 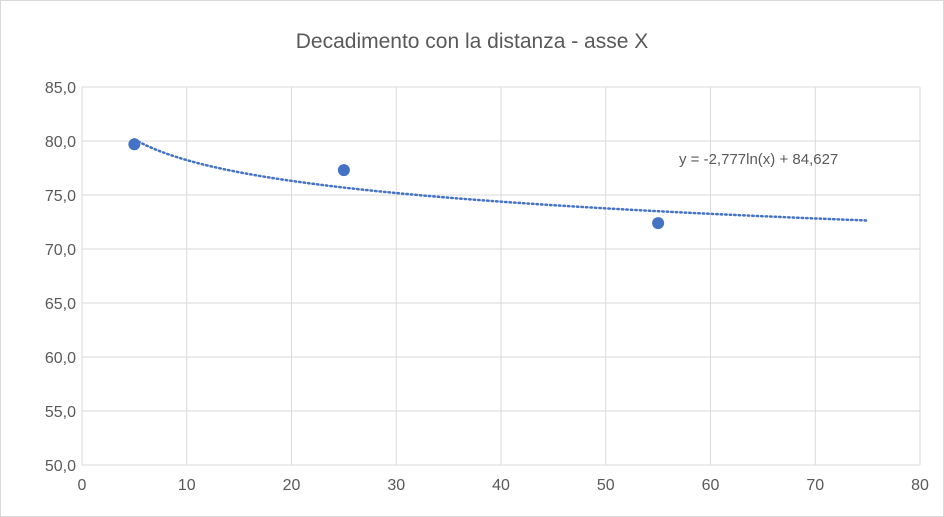 I want to click on x-tick-label: 10, so click(x=187, y=485).